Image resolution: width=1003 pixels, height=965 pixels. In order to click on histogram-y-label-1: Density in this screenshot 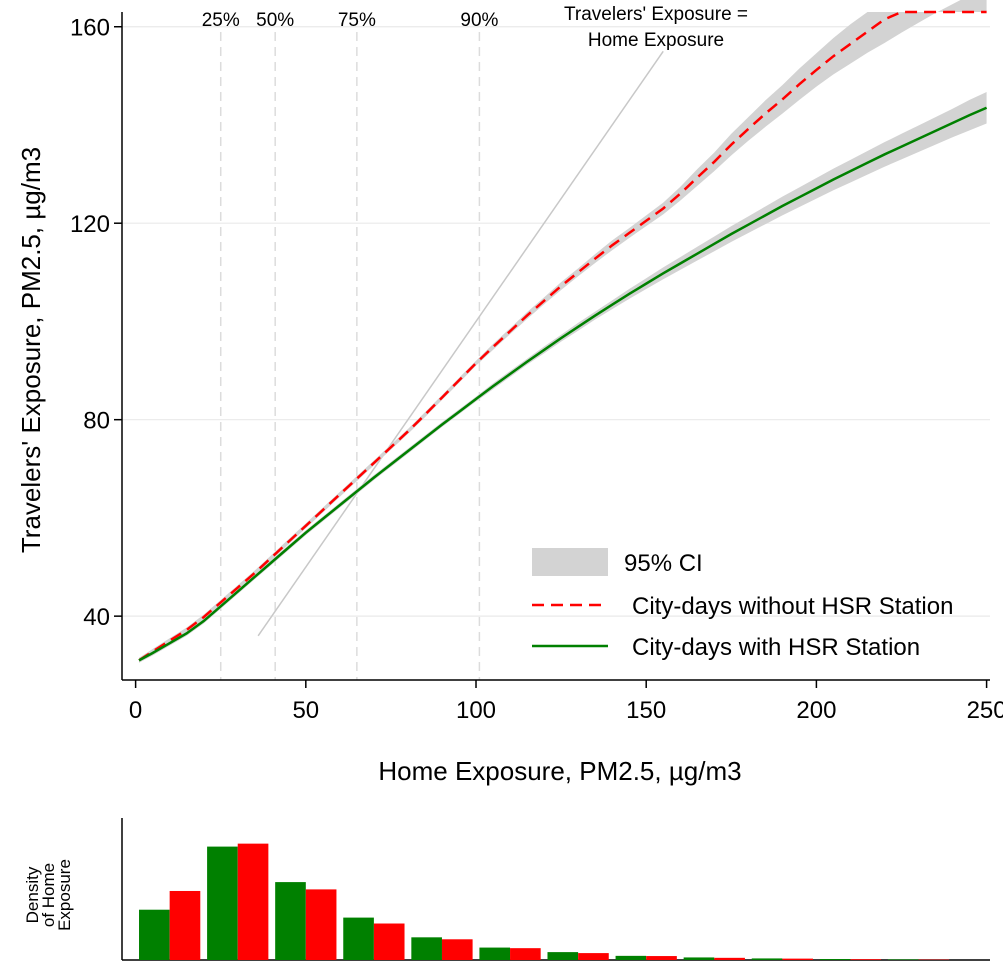, I will do `click(32, 894)`.